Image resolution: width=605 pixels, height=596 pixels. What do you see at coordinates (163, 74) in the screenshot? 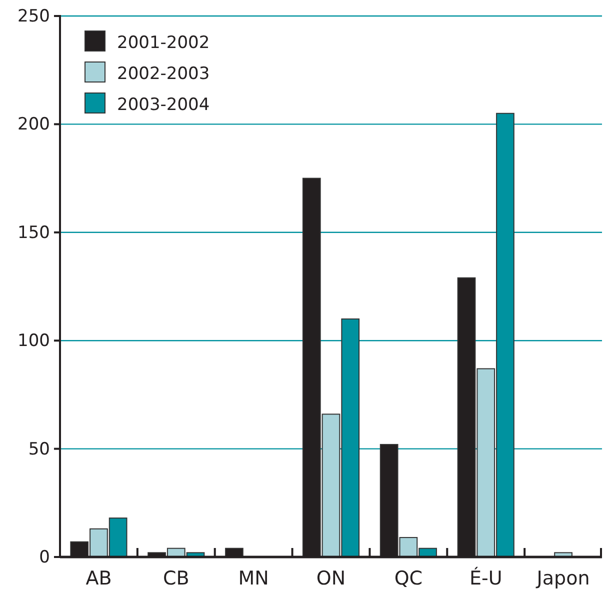
I see `legend-label: 2002-2003` at bounding box center [163, 74].